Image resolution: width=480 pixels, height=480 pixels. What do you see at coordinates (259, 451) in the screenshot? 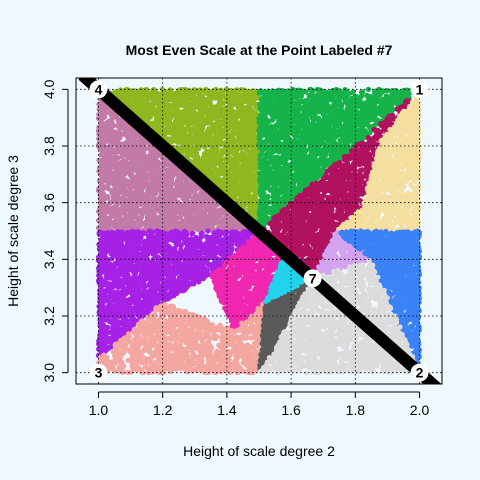
I see `x-axis-label: Height of scale degree 2` at bounding box center [259, 451].